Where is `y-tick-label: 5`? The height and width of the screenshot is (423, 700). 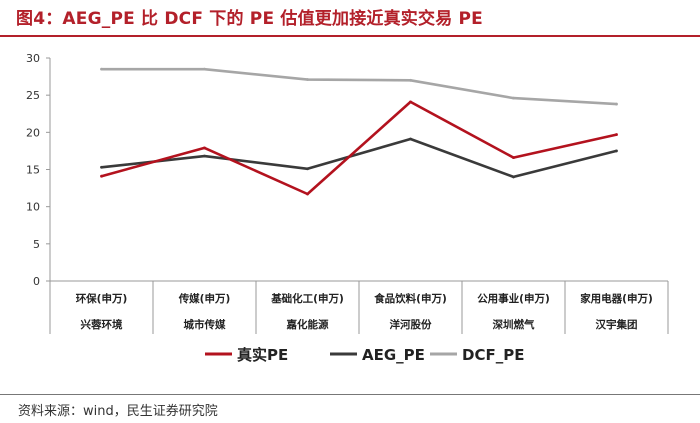
y-tick-label: 5 is located at coordinates (36, 244).